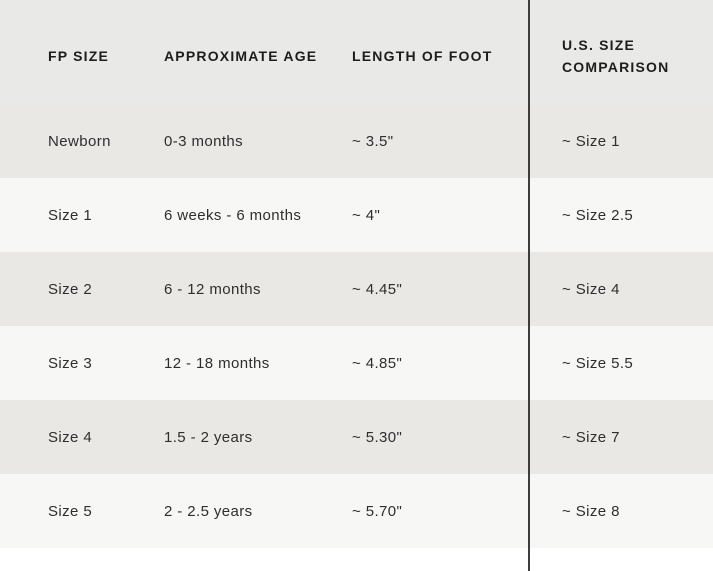 Image resolution: width=713 pixels, height=571 pixels. What do you see at coordinates (212, 289) in the screenshot?
I see `cell-age: 6 - 12 months` at bounding box center [212, 289].